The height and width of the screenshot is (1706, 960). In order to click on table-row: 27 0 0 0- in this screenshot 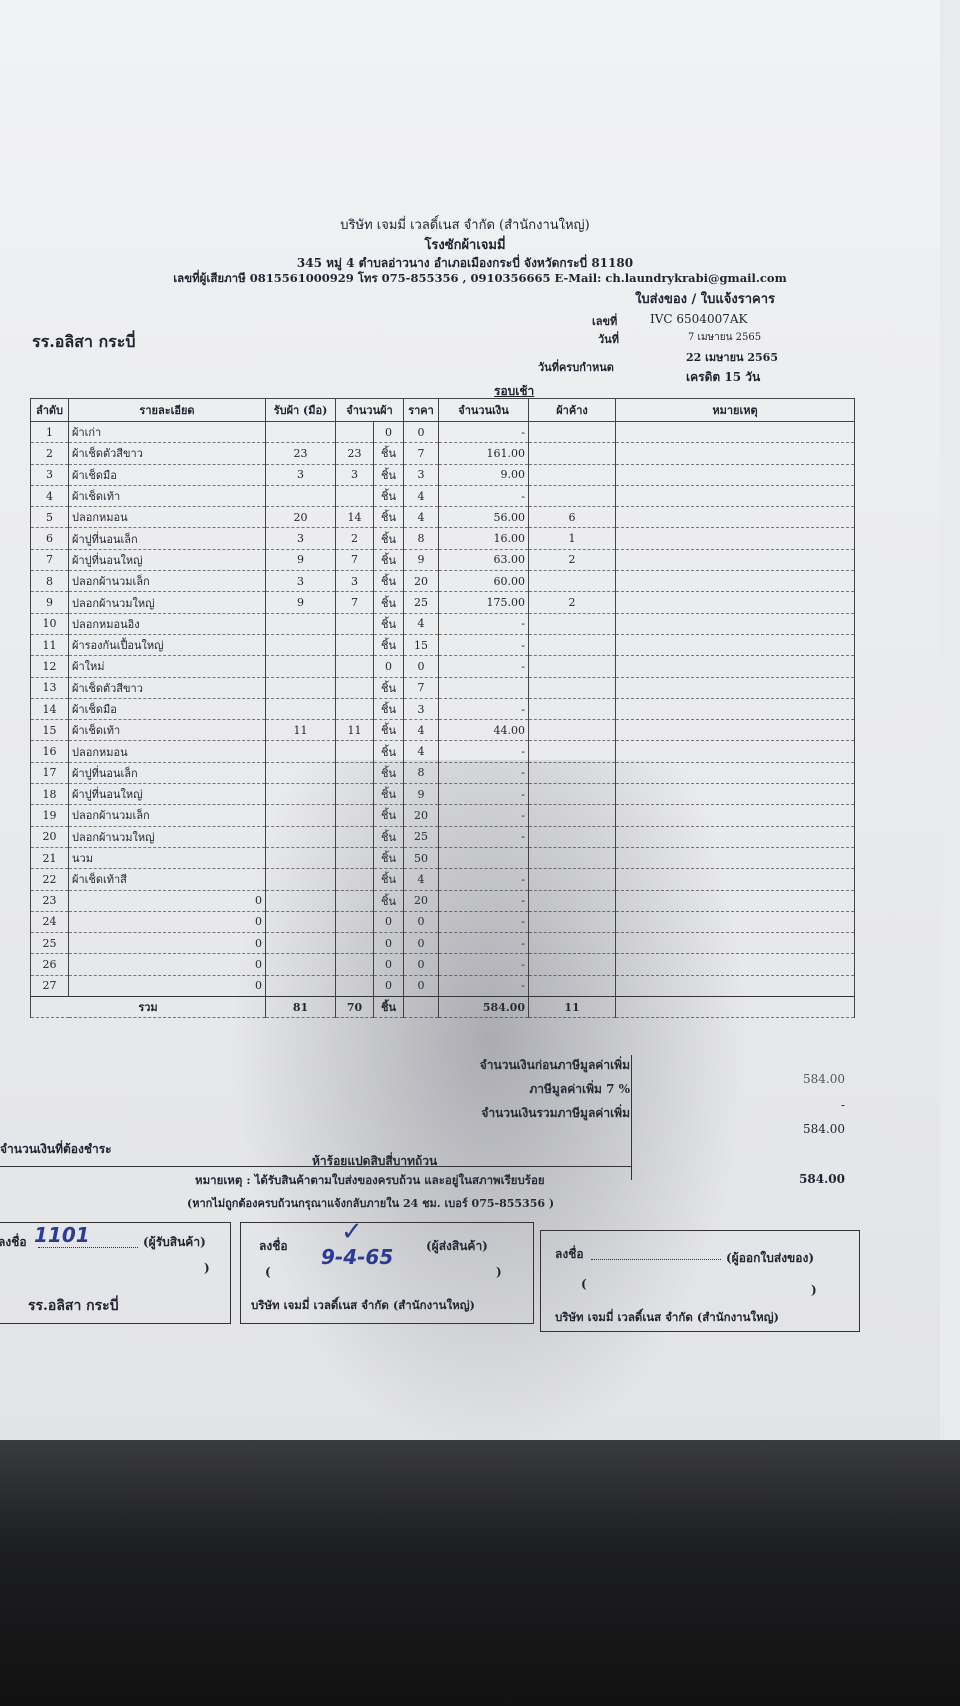, I will do `click(442, 986)`.